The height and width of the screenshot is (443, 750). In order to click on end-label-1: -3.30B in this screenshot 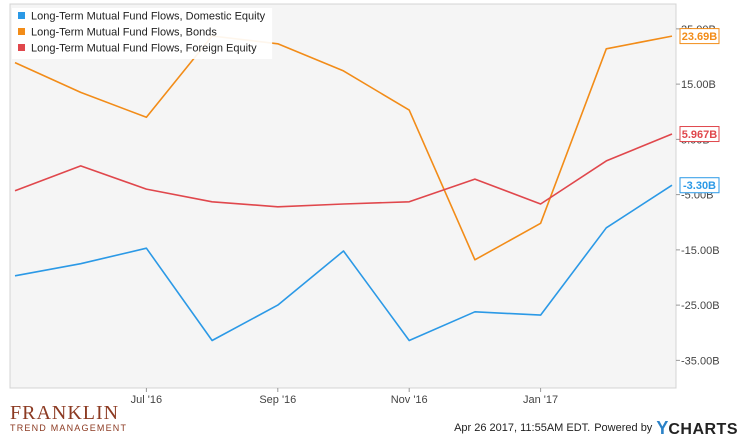, I will do `click(699, 185)`.